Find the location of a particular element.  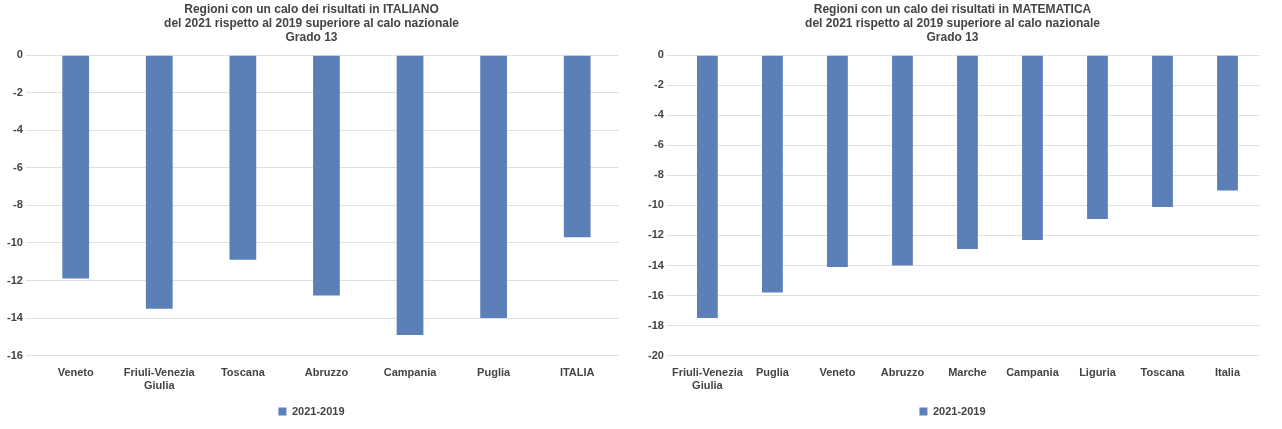

chart-title: Regioni con un calo dei risultati in ITALIANO del 2021 rispetto al 2019 superiore al calo nazionale Grado 13 is located at coordinates (312, 23).